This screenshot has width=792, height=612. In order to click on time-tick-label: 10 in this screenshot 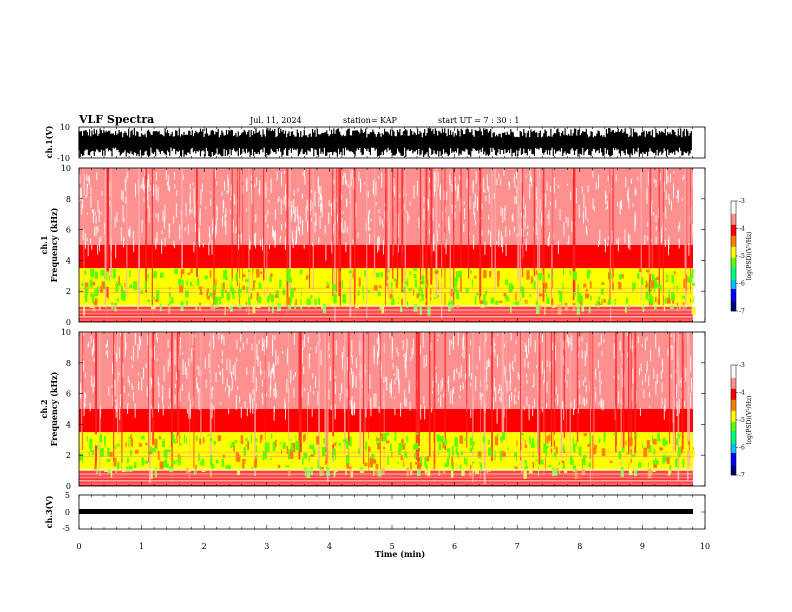, I will do `click(705, 546)`.